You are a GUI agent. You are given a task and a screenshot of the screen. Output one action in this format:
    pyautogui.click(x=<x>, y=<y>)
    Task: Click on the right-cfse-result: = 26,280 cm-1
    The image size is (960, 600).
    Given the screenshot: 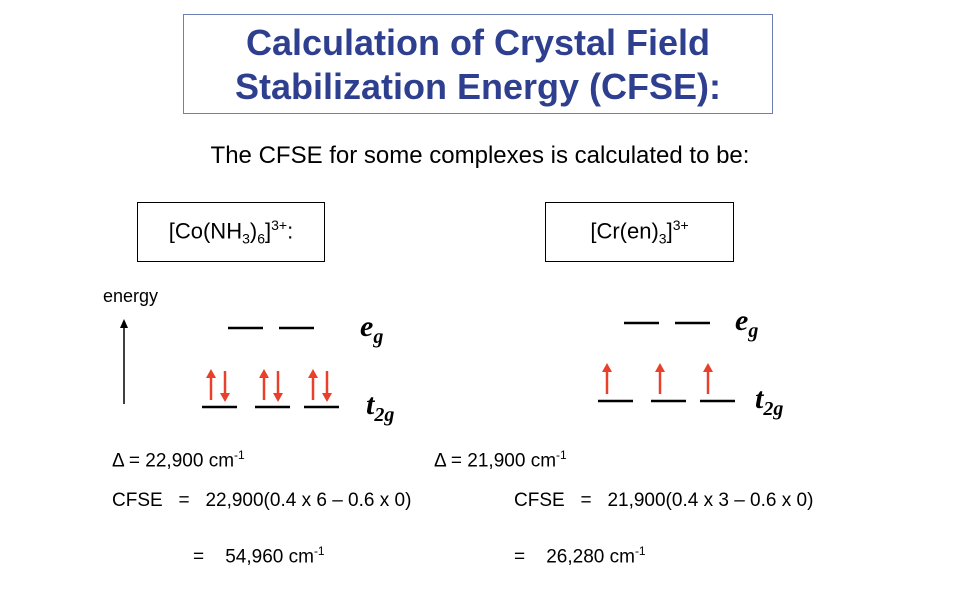 What is the action you would take?
    pyautogui.click(x=580, y=556)
    